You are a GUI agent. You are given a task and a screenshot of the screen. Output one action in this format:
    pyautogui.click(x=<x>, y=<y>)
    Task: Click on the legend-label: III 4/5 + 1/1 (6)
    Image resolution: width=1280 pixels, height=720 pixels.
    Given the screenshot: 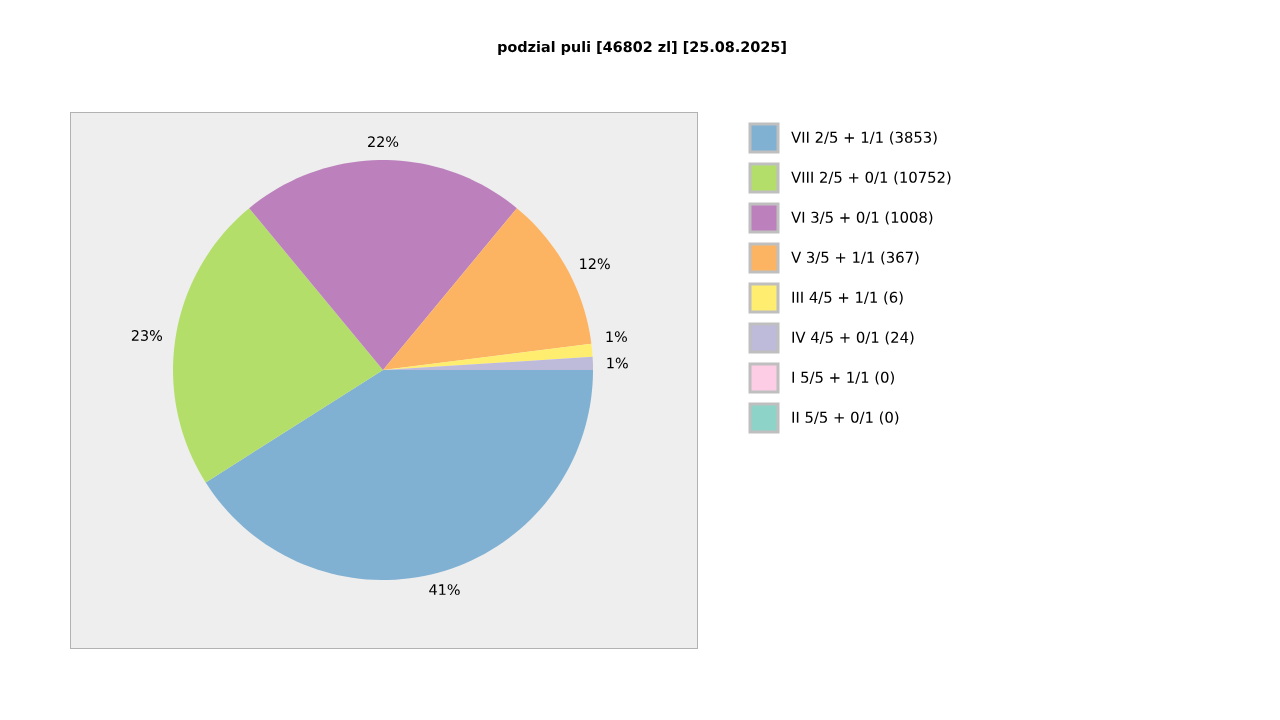 What is the action you would take?
    pyautogui.click(x=847, y=298)
    